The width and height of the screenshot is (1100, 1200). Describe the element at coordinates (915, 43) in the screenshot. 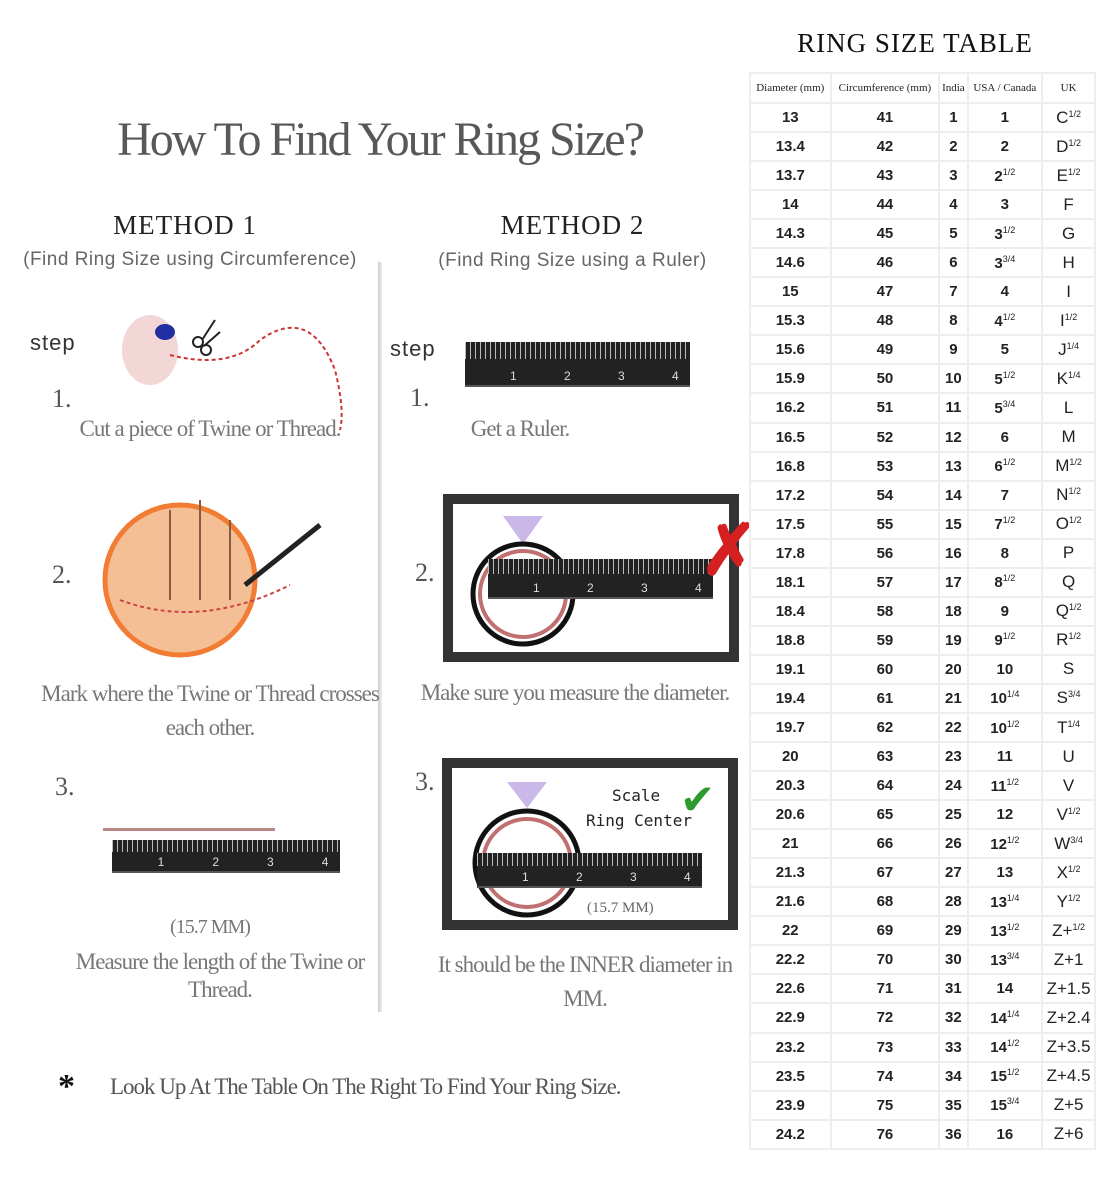

I see `table-title: RING SIZE TABLE` at that location.